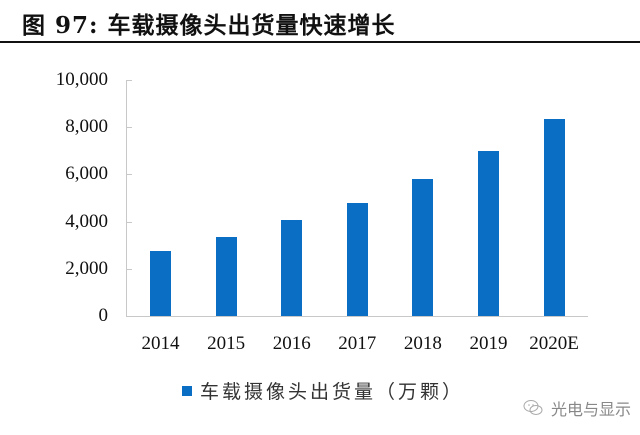 This screenshot has width=640, height=435. I want to click on bar-2015, so click(226, 276).